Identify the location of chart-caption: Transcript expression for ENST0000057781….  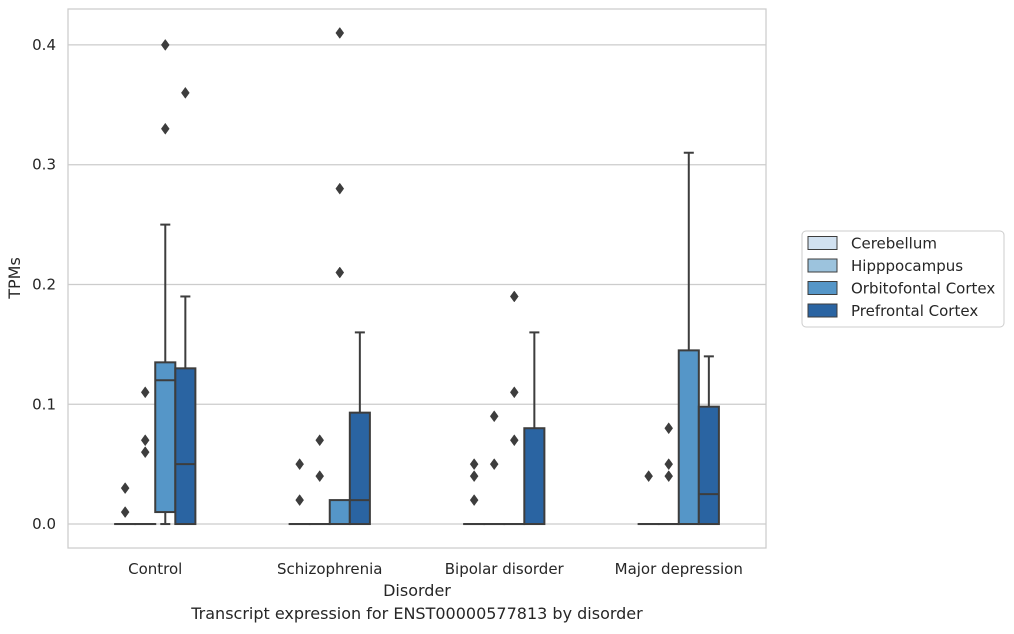
(417, 613).